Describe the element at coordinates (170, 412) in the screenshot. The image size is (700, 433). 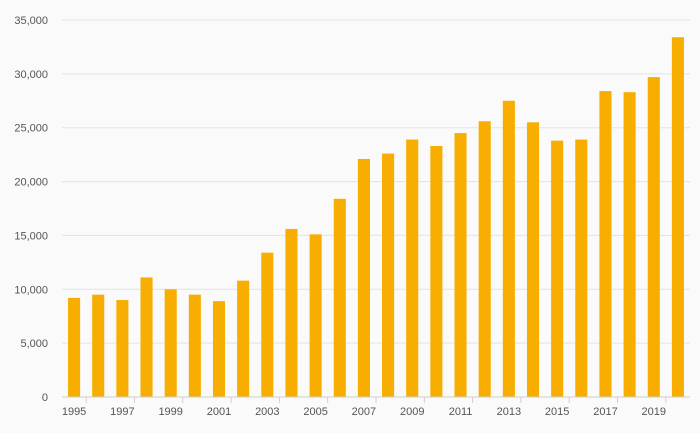
I see `x-tick-label: 1999` at that location.